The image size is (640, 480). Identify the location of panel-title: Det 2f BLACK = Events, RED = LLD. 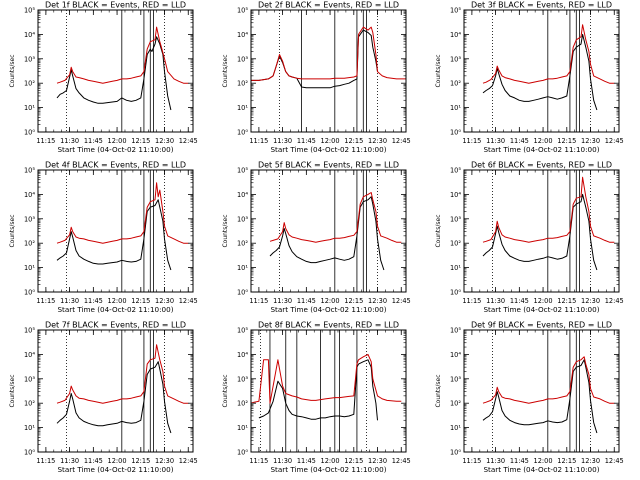
(328, 5).